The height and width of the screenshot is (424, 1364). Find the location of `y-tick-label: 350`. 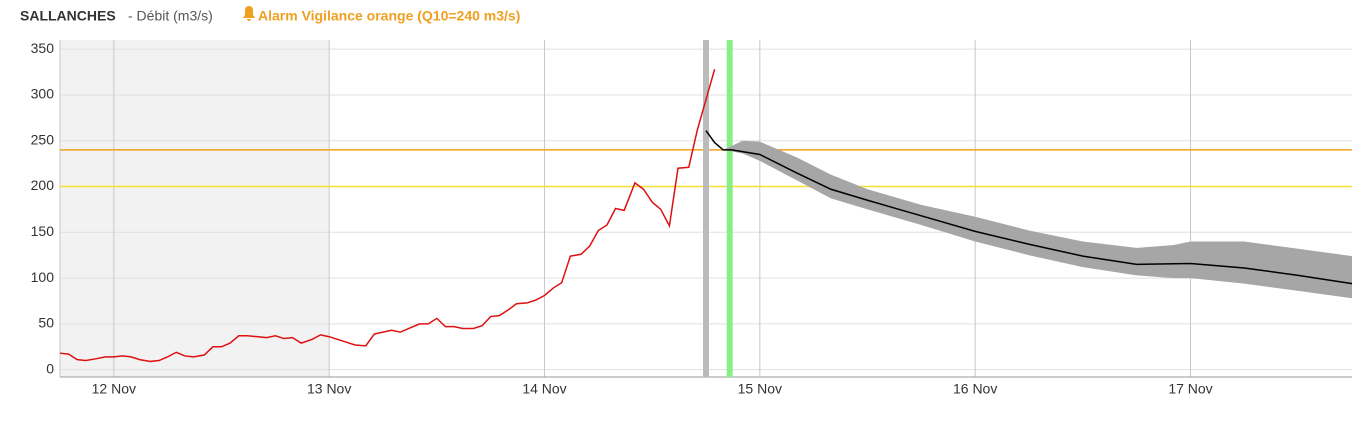

y-tick-label: 350 is located at coordinates (43, 48).